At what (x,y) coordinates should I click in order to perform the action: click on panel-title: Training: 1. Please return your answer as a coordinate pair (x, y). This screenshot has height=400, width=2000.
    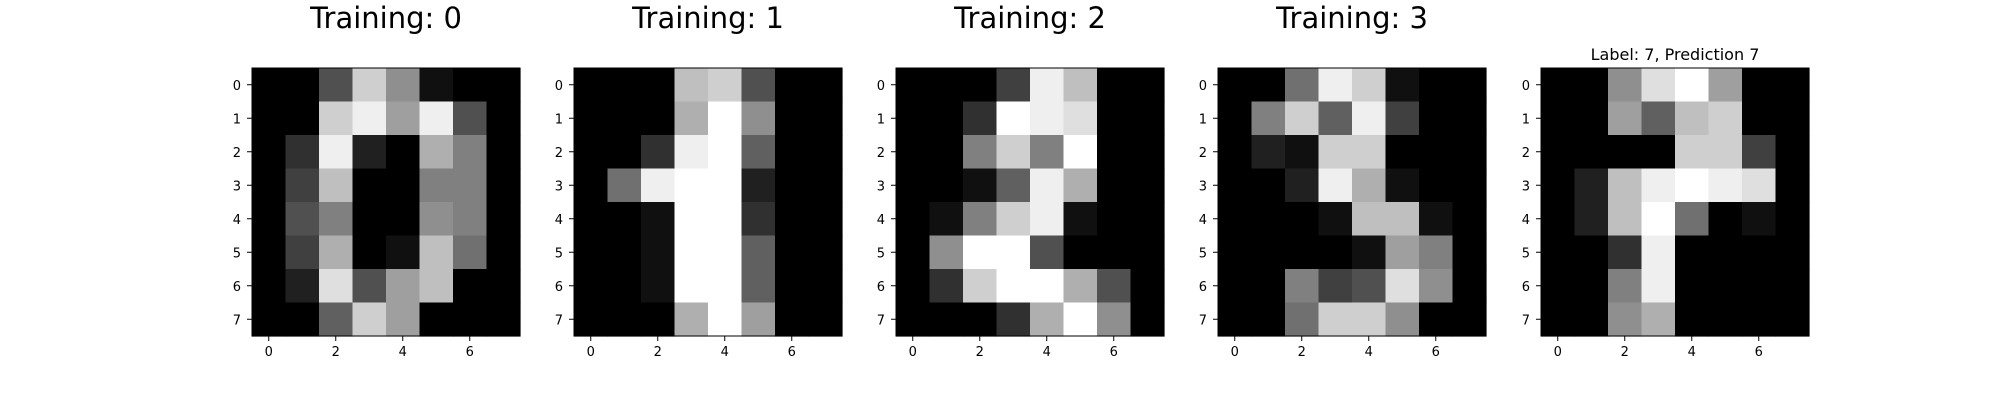
    Looking at the image, I should click on (707, 18).